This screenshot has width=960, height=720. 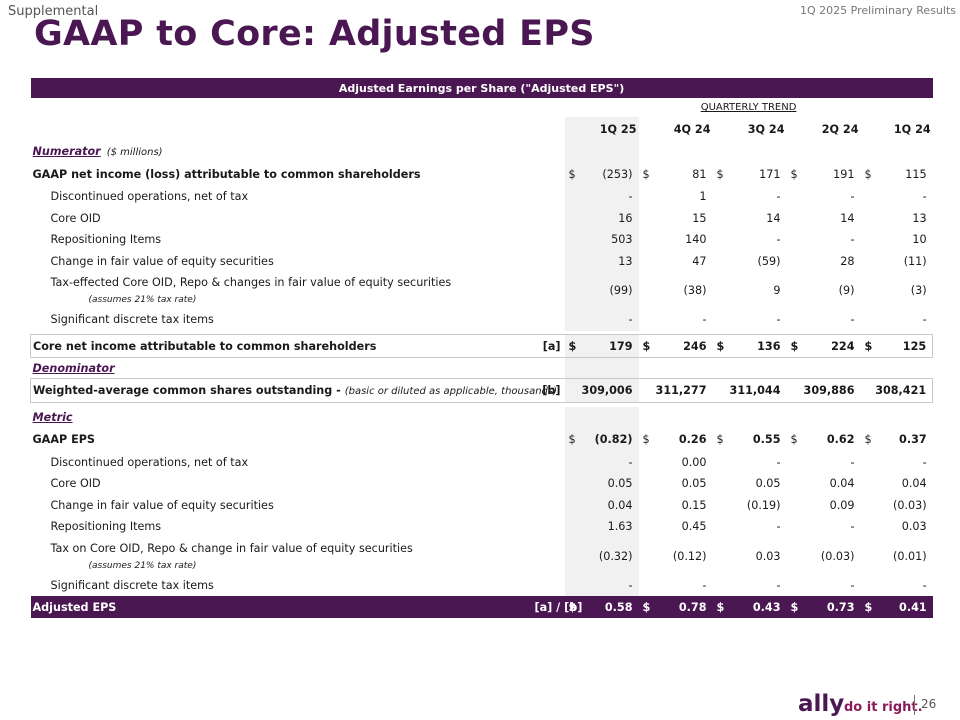 What do you see at coordinates (703, 197) in the screenshot?
I see `value-cell: 1` at bounding box center [703, 197].